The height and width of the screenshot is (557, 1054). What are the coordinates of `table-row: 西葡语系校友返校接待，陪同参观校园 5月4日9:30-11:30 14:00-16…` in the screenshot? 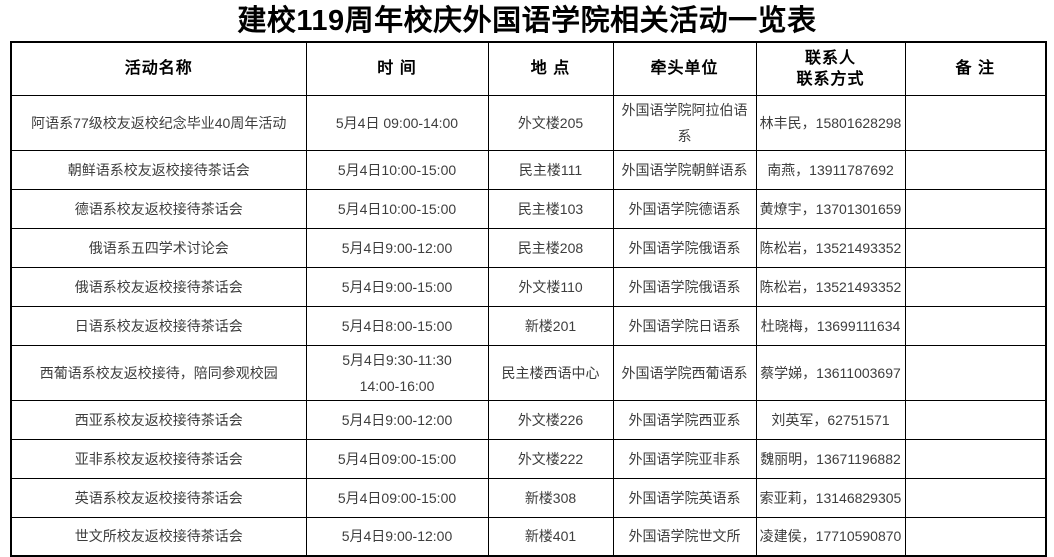 It's located at (528, 372).